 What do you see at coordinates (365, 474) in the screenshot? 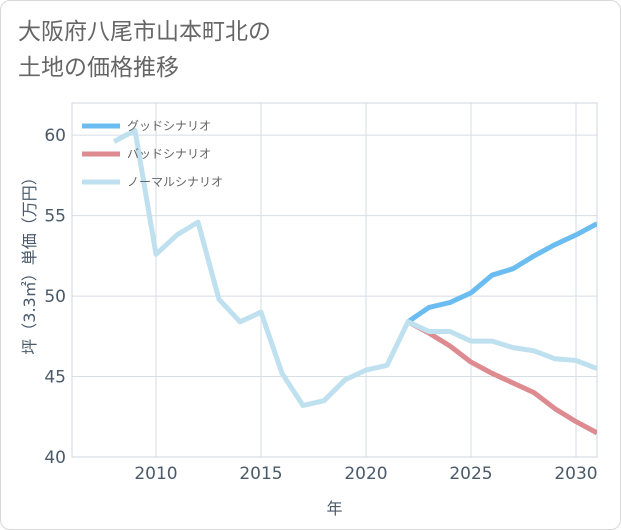
I see `x-tick-label: 2020` at bounding box center [365, 474].